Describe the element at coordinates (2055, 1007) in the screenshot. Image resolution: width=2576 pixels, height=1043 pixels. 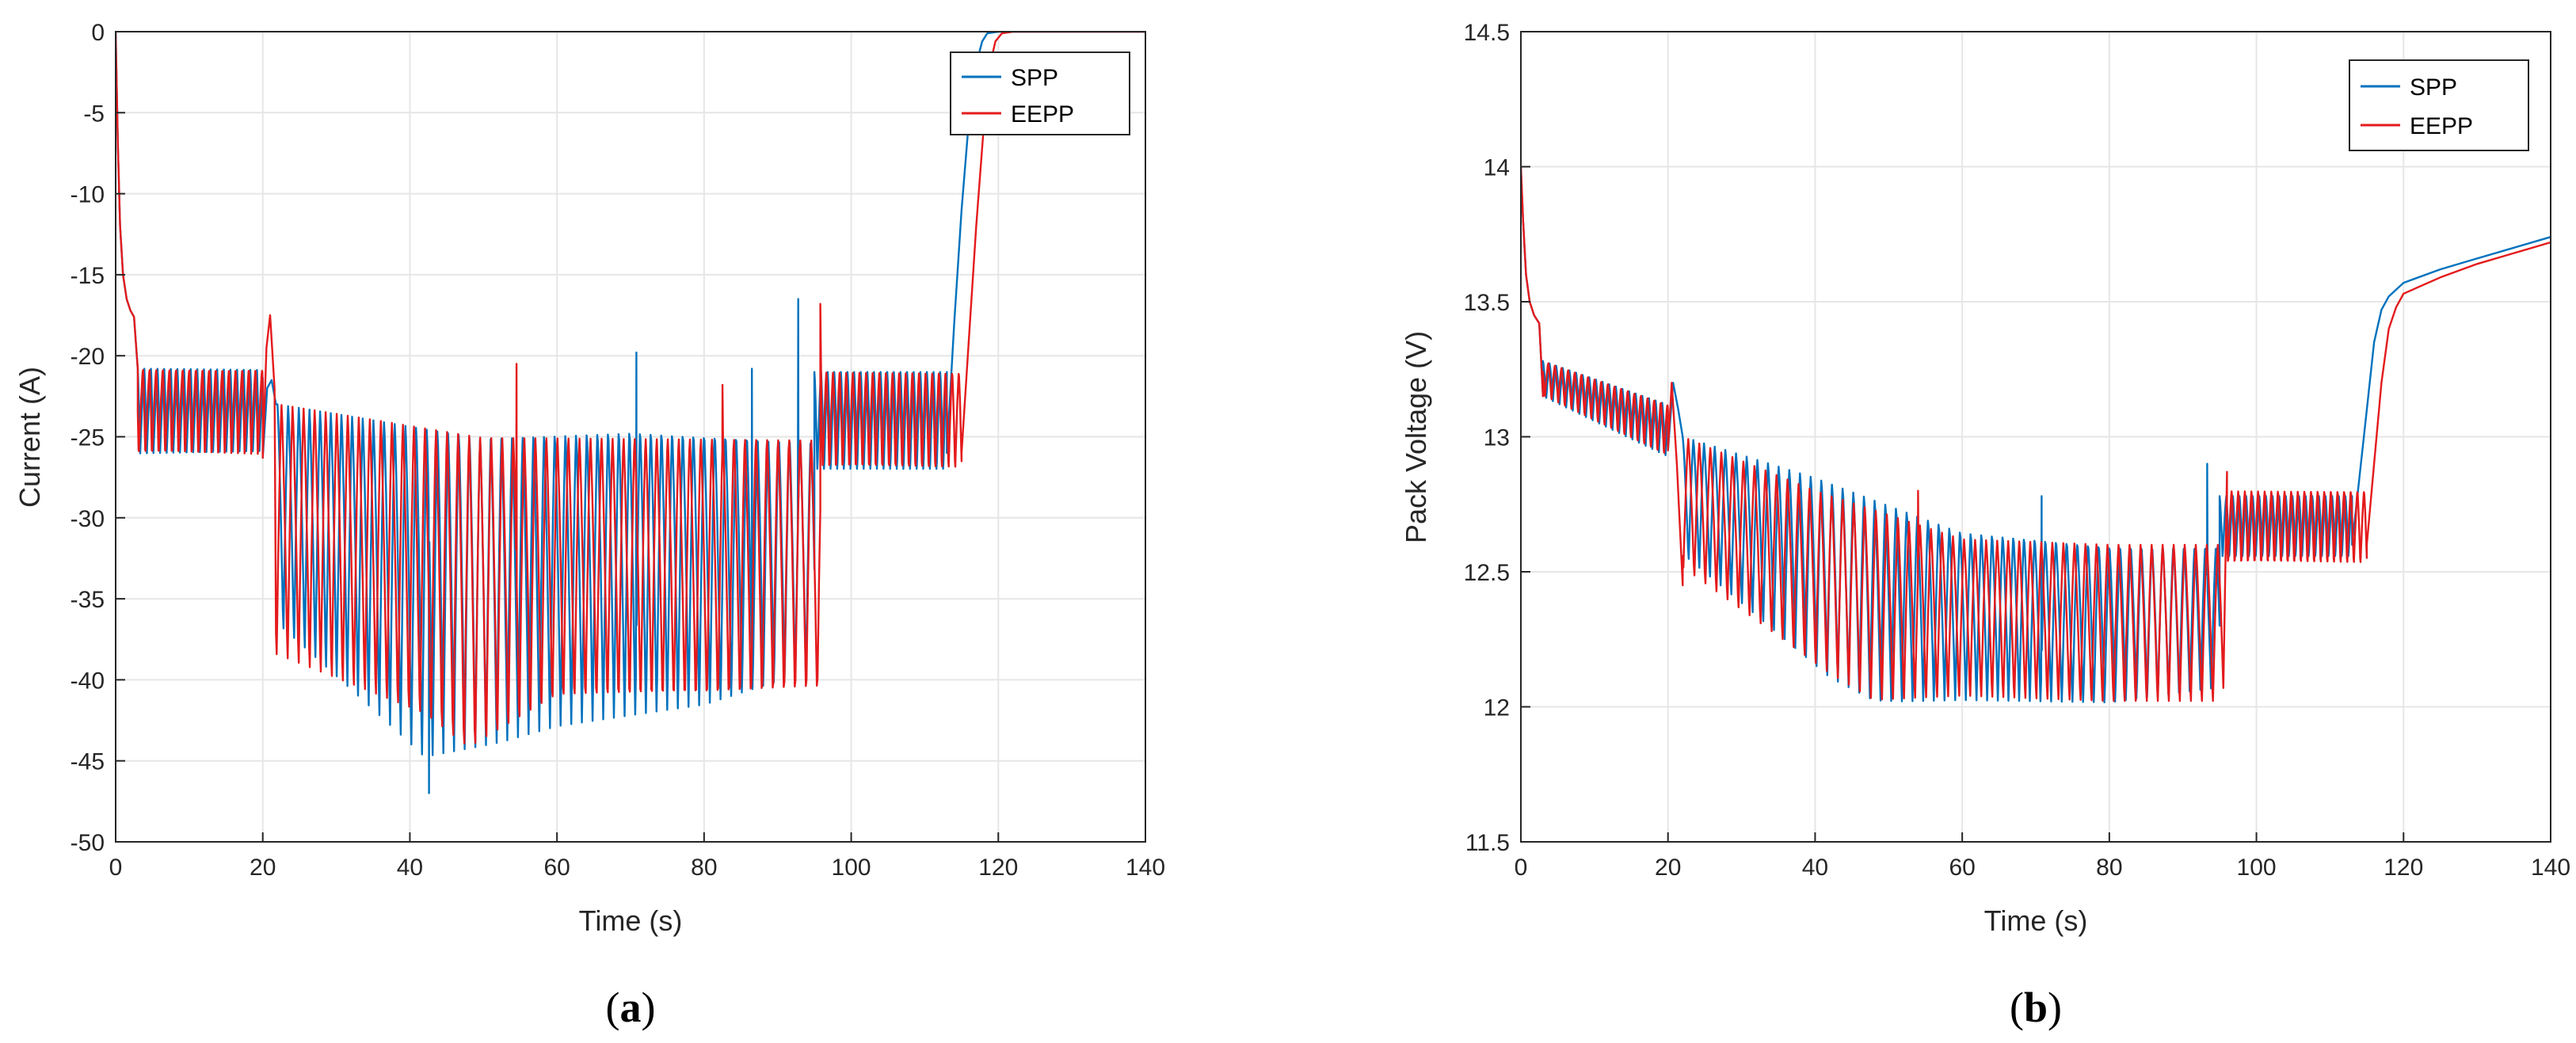
I see `chart-b-caption-close: )` at that location.